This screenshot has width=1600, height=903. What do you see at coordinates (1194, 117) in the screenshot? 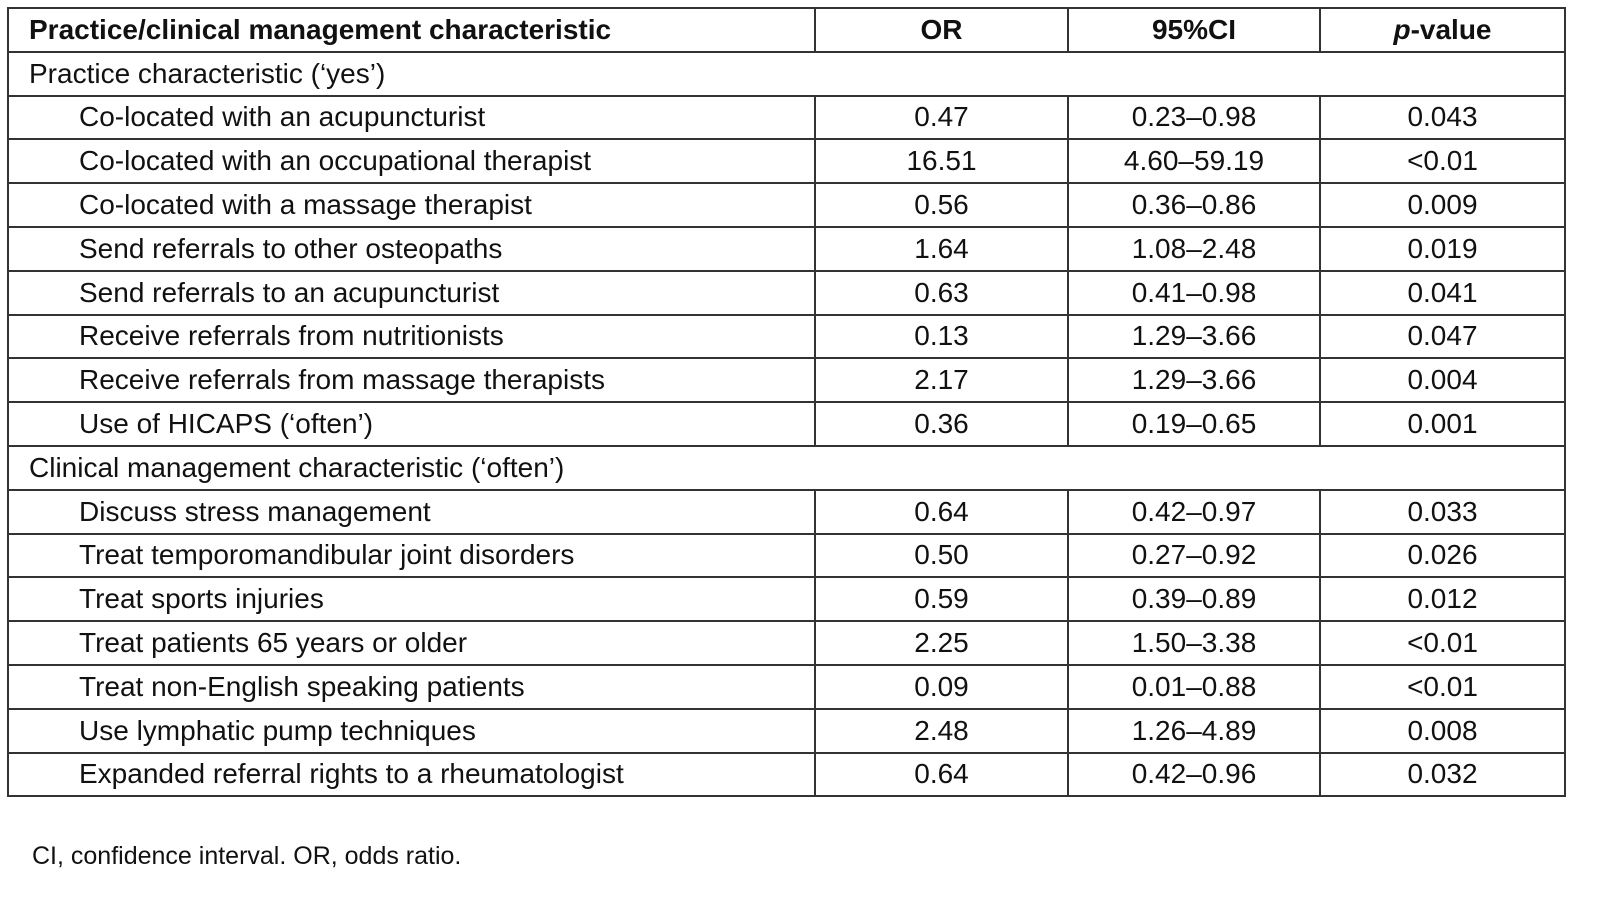
I see `ci-cell: 0.23–0.98` at bounding box center [1194, 117].